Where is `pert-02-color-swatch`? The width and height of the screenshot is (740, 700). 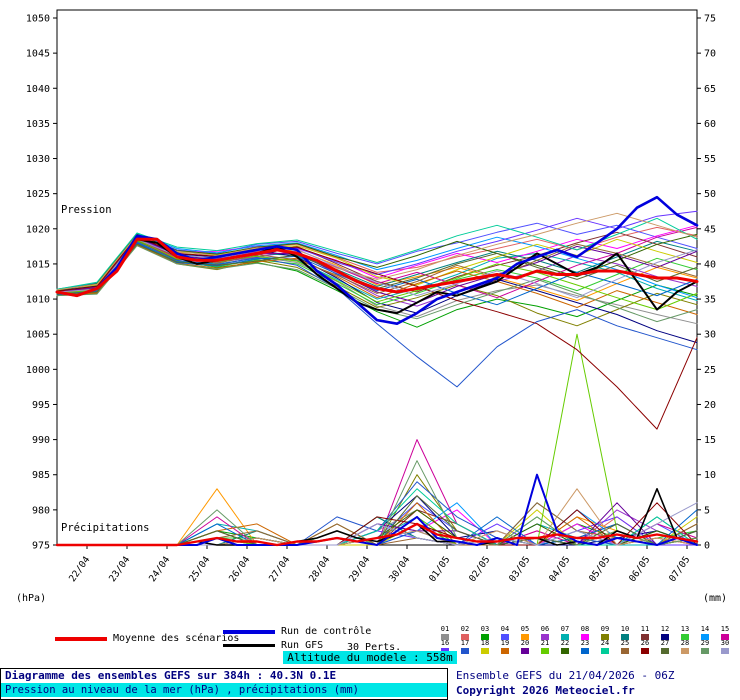
pert-02-color-swatch is located at coordinates (465, 637).